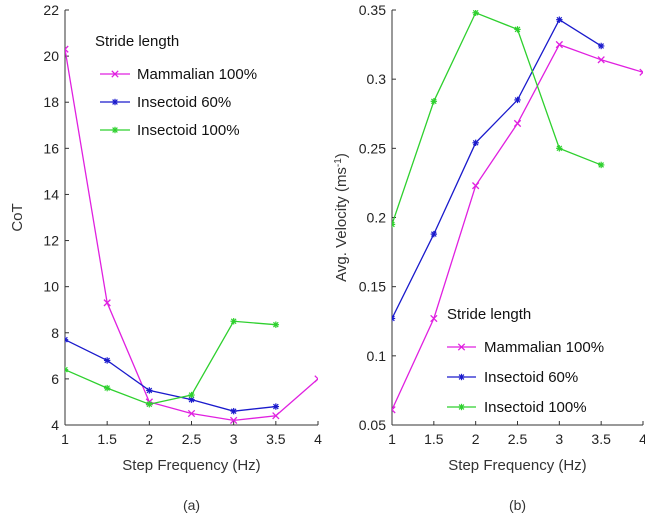  Describe the element at coordinates (51, 148) in the screenshot. I see `y-tick-label: 16` at that location.